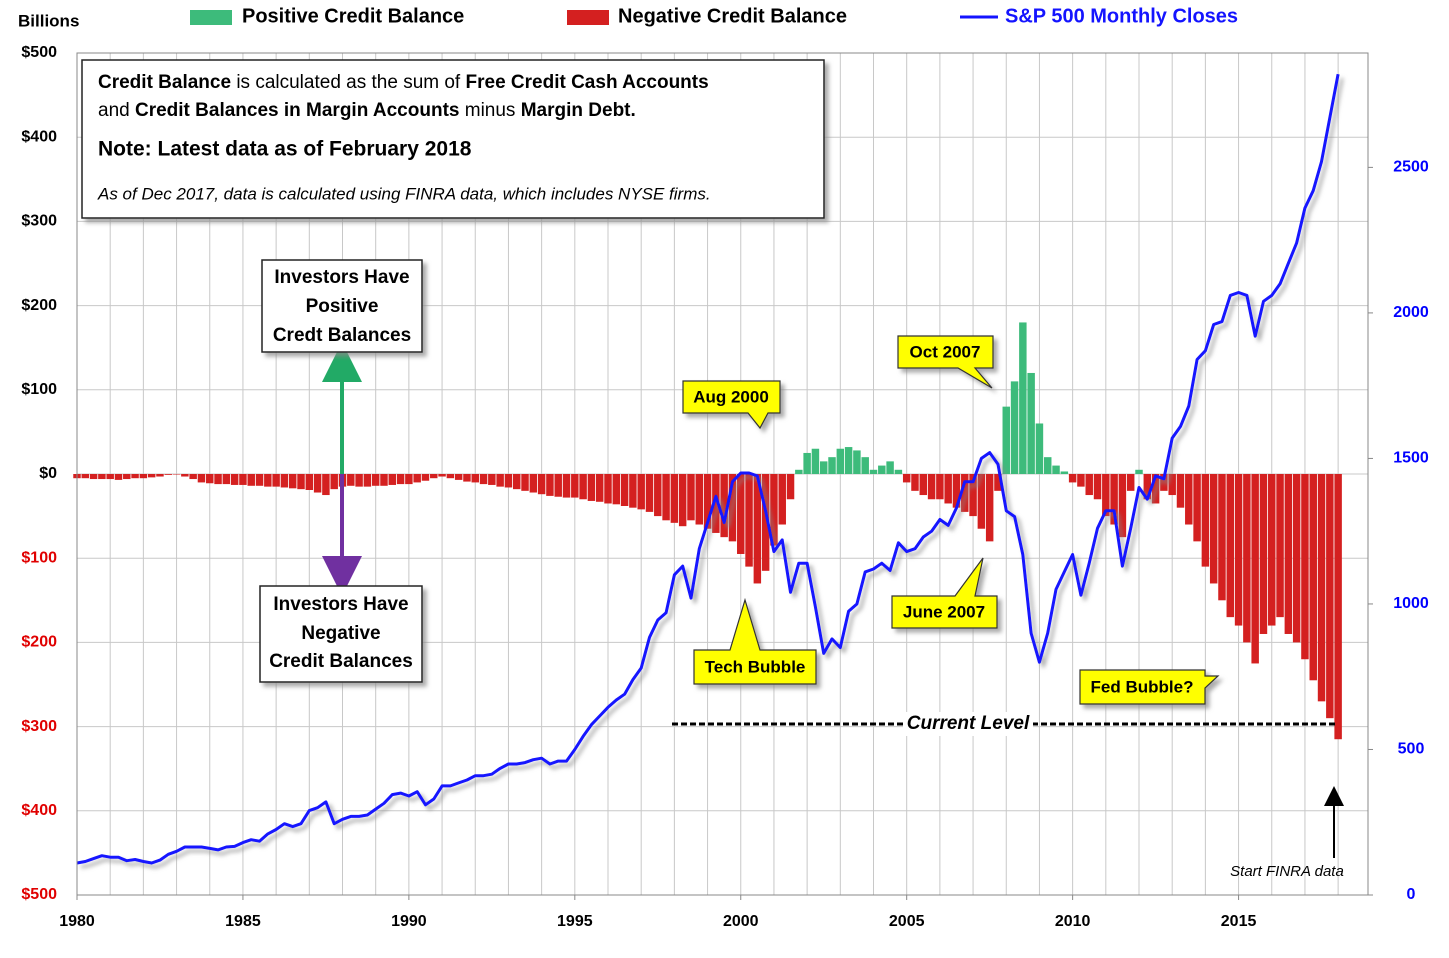 The image size is (1449, 958). I want to click on legend-swatch, so click(588, 17).